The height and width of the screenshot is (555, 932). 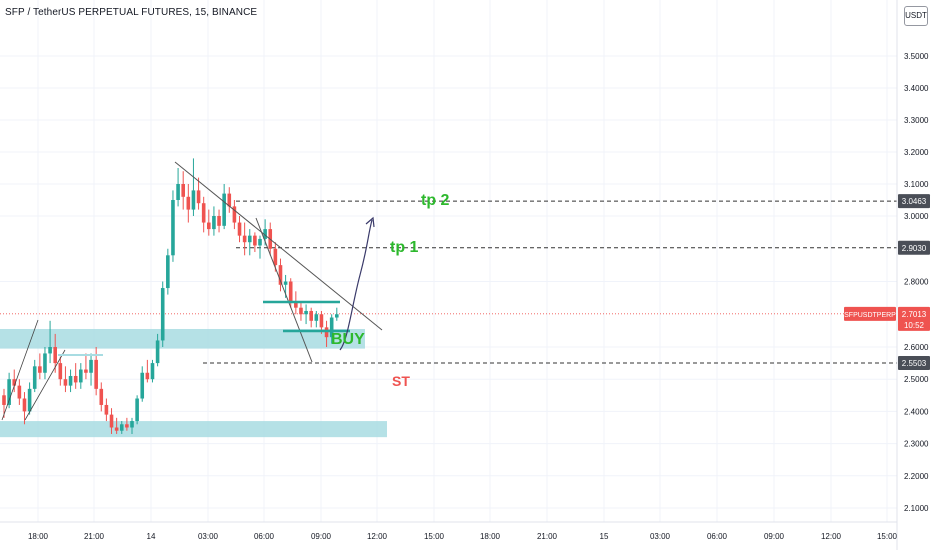 I want to click on currency-button: USDT, so click(x=916, y=16).